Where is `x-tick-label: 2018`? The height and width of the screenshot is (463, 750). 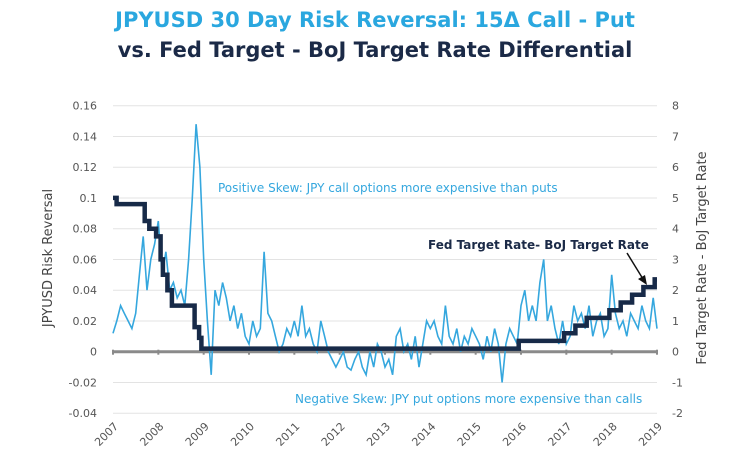
x-tick-label: 2018 is located at coordinates (605, 434).